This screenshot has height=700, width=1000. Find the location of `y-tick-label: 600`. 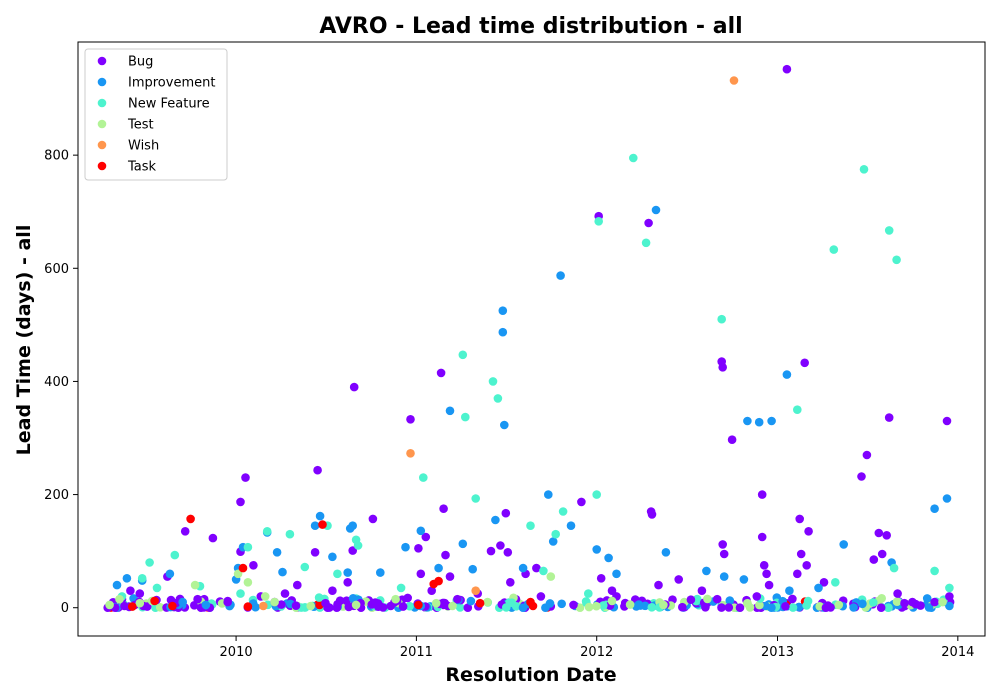

y-tick-label: 600 is located at coordinates (56, 269).